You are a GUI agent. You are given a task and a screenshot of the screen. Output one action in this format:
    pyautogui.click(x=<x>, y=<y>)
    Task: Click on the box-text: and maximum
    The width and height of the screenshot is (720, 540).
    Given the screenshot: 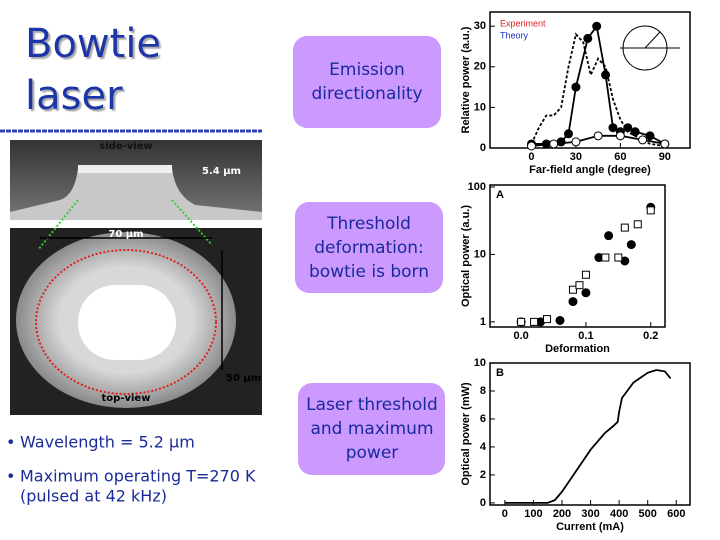 What is the action you would take?
    pyautogui.click(x=371, y=429)
    